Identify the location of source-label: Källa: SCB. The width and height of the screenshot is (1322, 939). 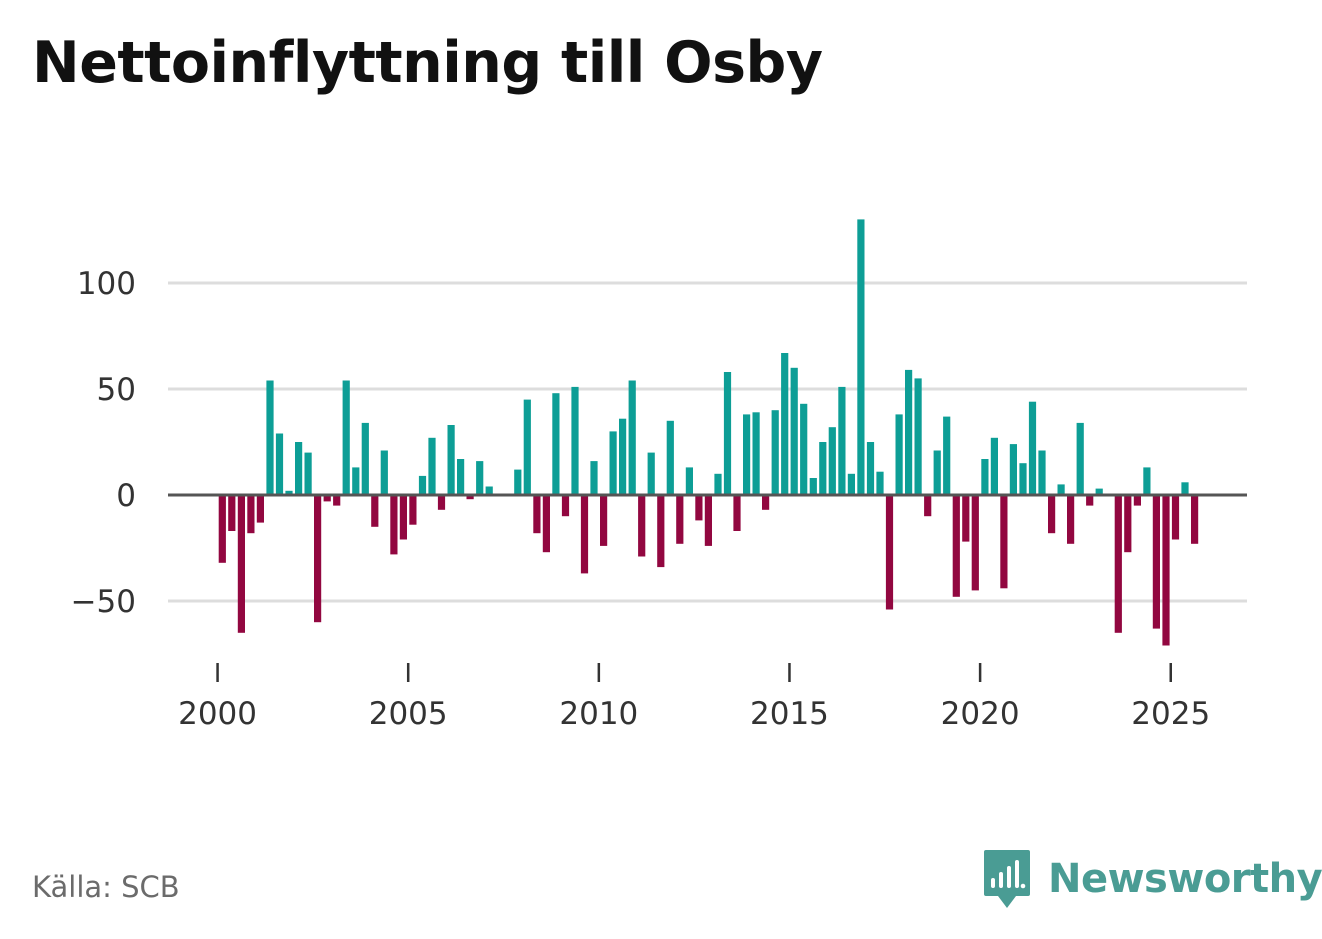
(106, 887).